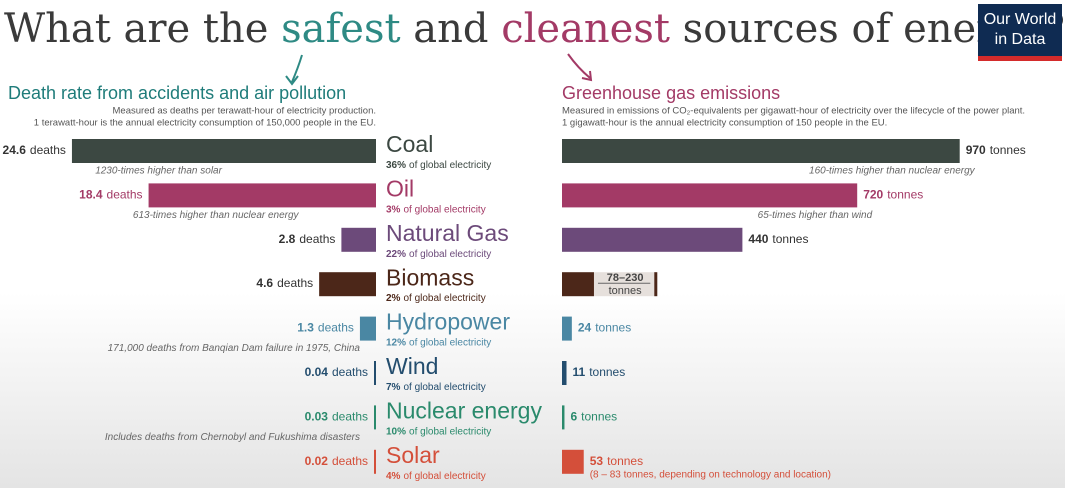 Image resolution: width=1065 pixels, height=488 pixels. Describe the element at coordinates (448, 322) in the screenshot. I see `source-name: Hydropower` at that location.